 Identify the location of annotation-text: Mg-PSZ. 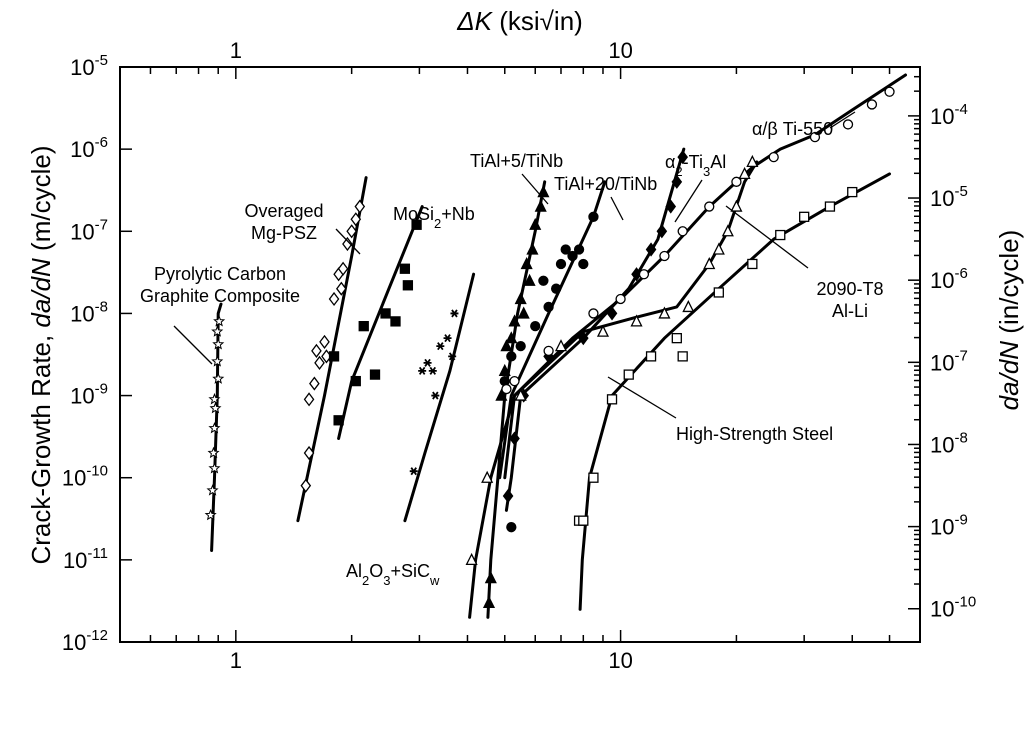
(284, 233).